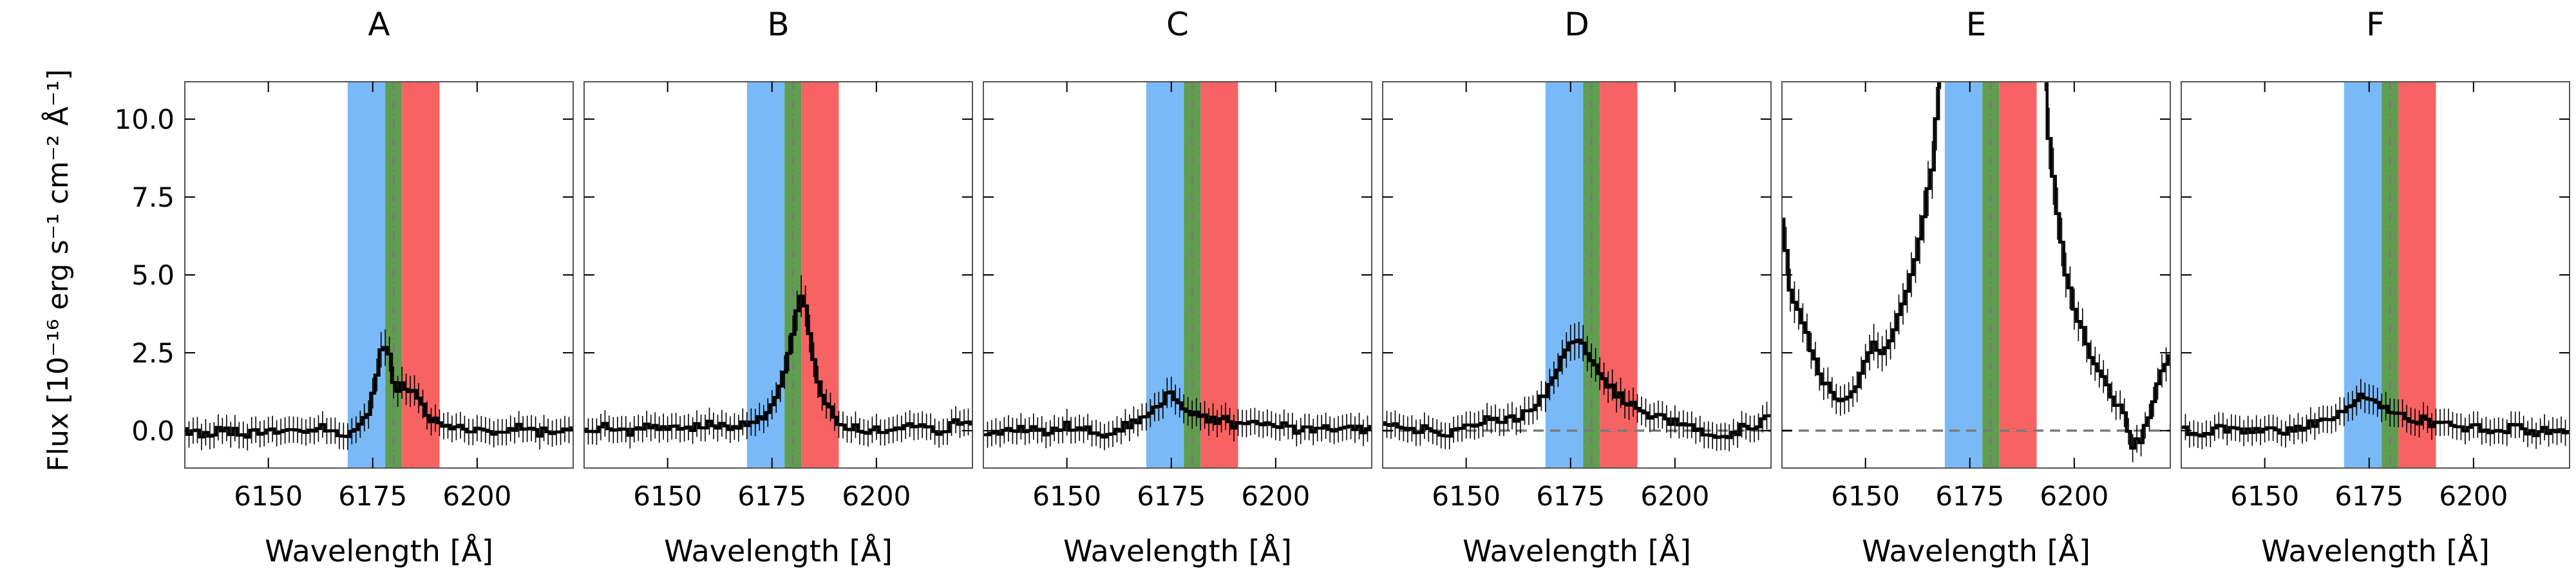 The image size is (2576, 582). I want to click on y-tick-label: 2.5, so click(153, 353).